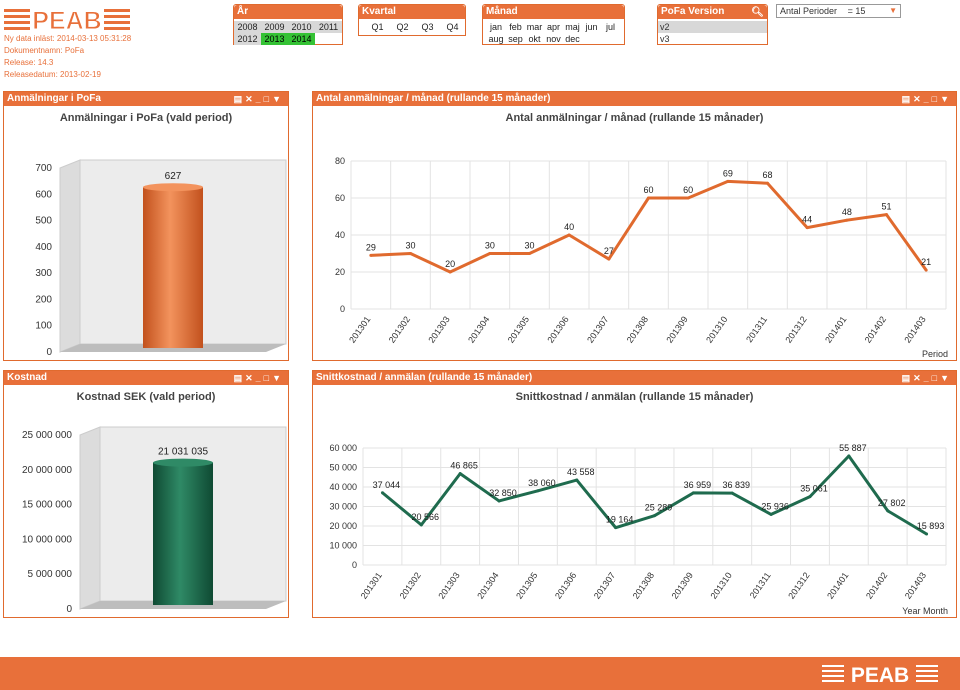  I want to click on data-label: 36 839, so click(736, 485).